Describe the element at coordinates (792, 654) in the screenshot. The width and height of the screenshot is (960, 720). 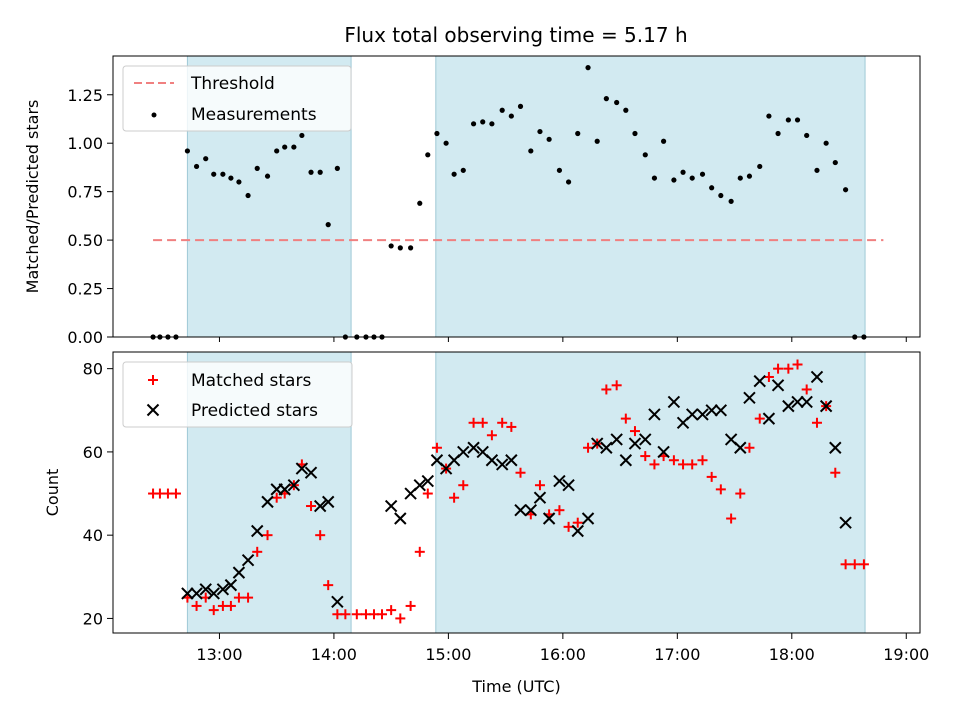
I see `x-tick-label: 18:00` at that location.